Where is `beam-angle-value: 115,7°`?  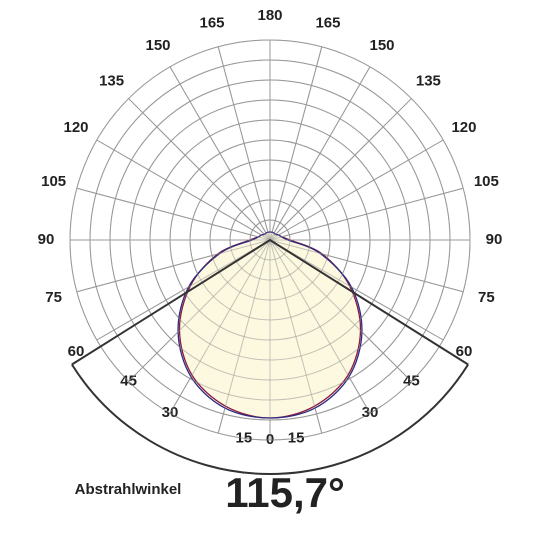
beam-angle-value: 115,7° is located at coordinates (285, 492).